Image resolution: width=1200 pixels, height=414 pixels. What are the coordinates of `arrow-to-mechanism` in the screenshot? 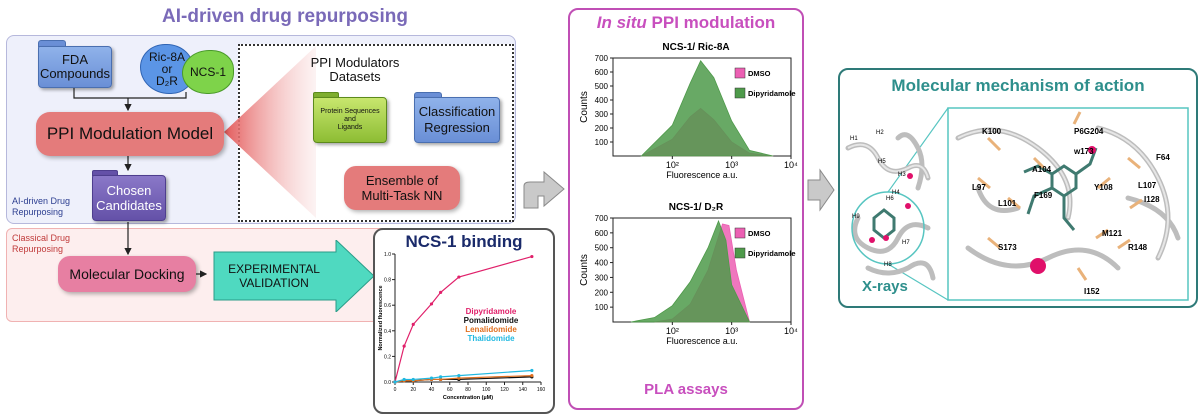 It's located at (821, 190).